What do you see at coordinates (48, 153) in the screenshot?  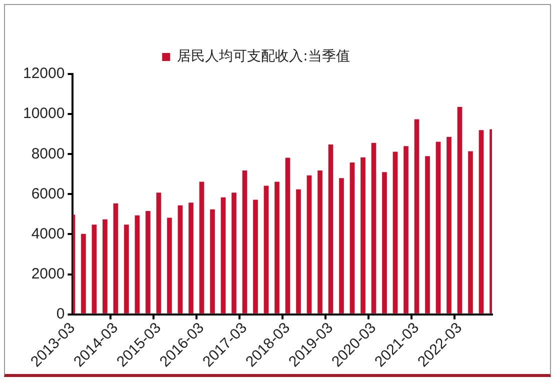 I see `y-tick-label: 8000` at bounding box center [48, 153].